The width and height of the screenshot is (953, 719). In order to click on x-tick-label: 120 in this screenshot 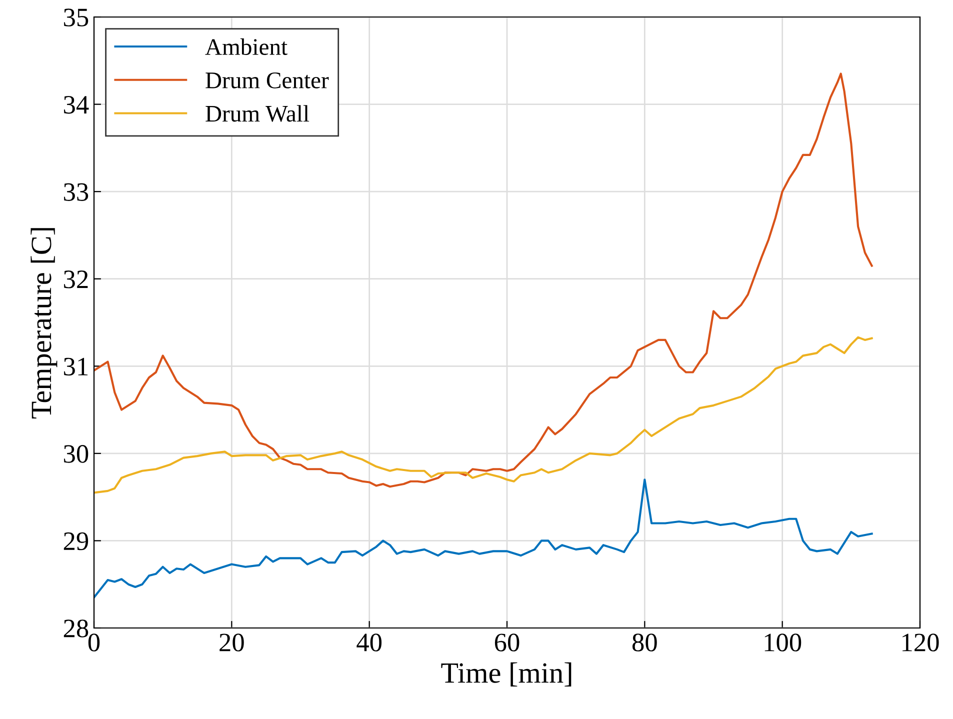, I will do `click(920, 643)`.